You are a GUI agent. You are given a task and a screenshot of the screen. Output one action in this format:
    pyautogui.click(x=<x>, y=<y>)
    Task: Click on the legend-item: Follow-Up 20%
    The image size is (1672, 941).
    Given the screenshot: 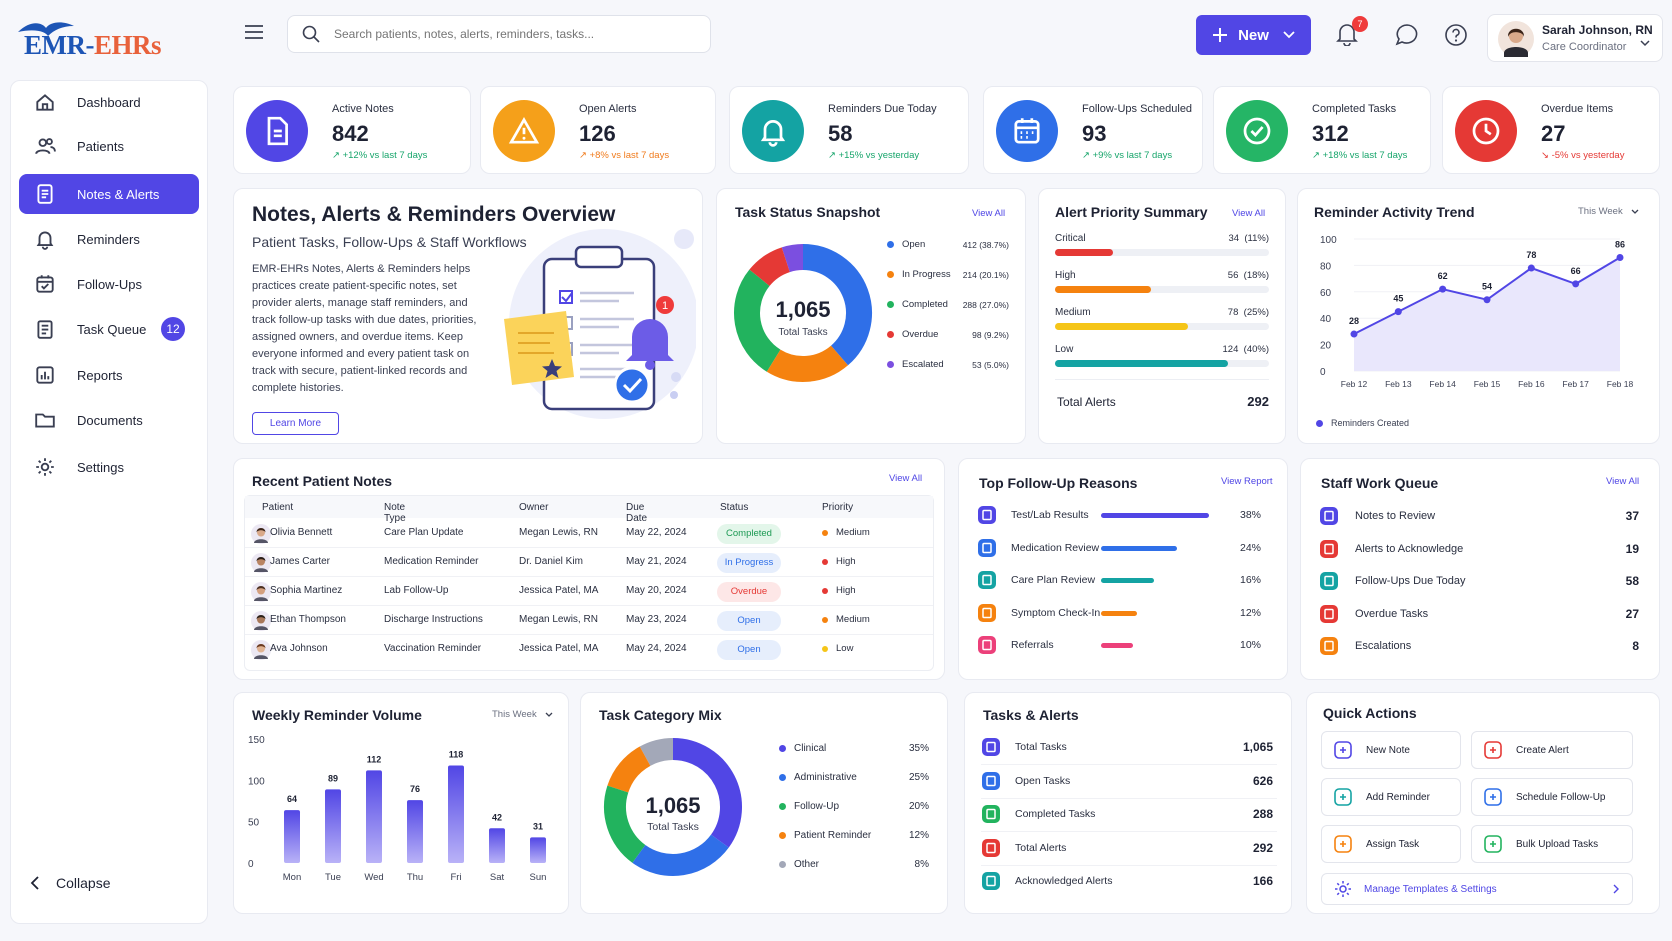 What is the action you would take?
    pyautogui.click(x=854, y=806)
    